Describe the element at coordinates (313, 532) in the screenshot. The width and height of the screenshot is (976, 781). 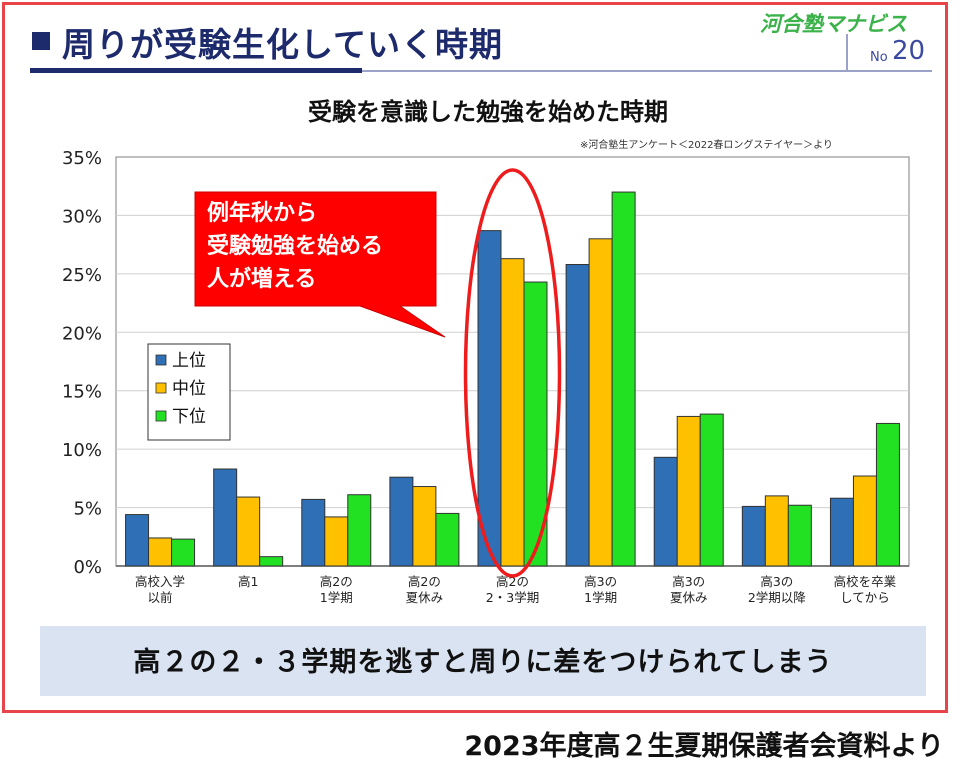
I see `bar-上位-2` at that location.